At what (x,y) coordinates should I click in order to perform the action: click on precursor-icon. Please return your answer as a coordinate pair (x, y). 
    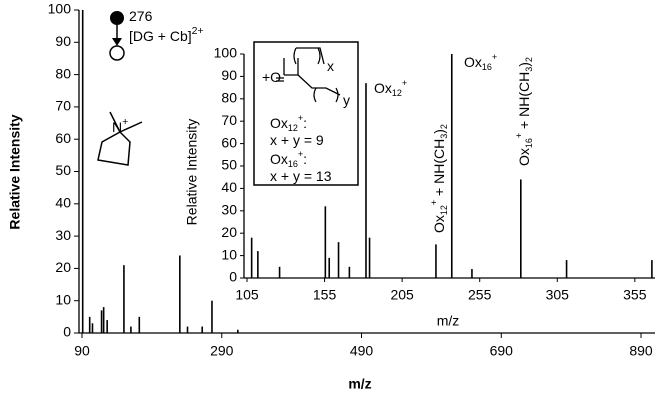
    Looking at the image, I should click on (117, 18).